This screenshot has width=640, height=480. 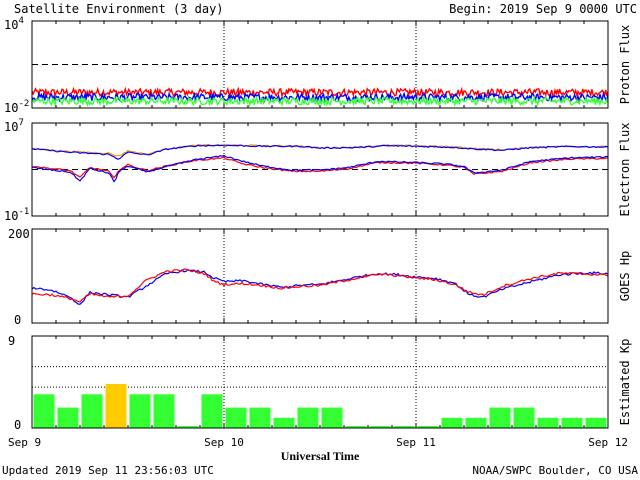 I want to click on y-tick-label: 9, so click(x=11, y=341).